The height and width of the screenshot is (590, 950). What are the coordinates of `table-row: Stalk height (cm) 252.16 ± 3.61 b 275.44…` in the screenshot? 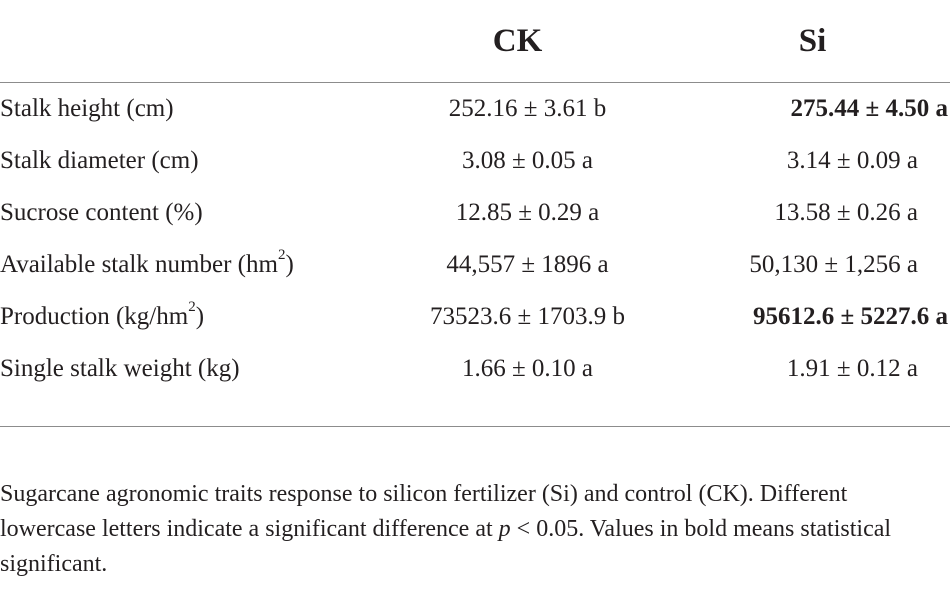 It's located at (475, 109).